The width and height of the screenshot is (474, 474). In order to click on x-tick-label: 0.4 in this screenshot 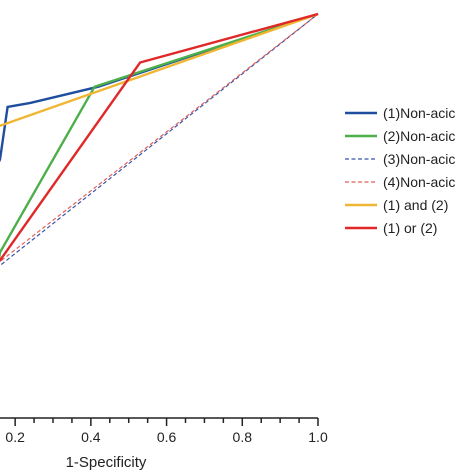, I will do `click(91, 437)`.